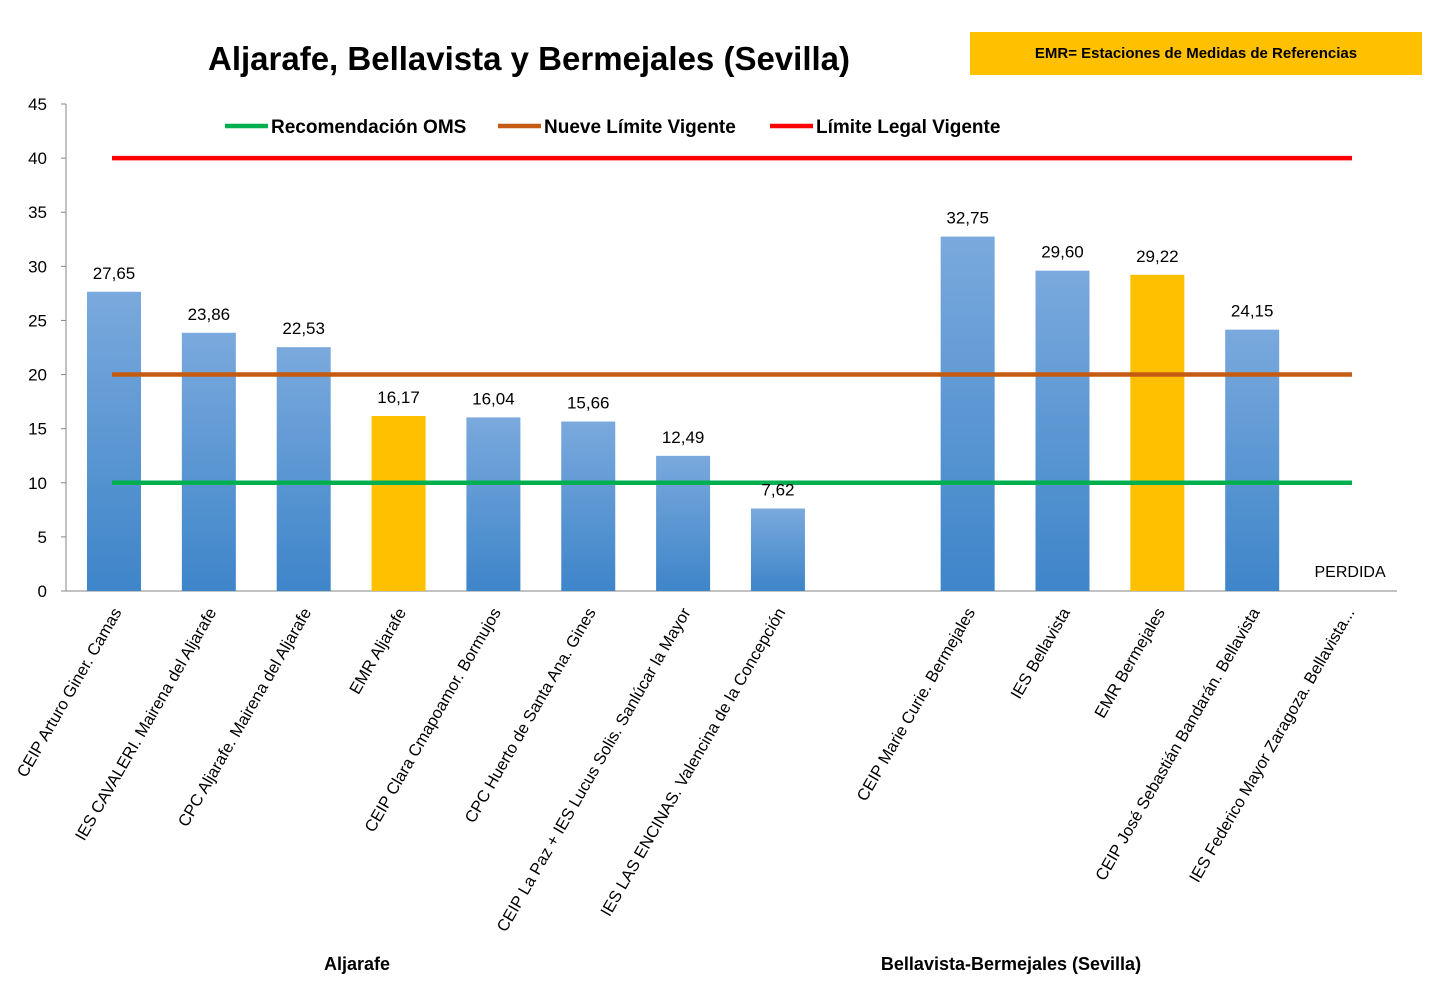 The image size is (1435, 996). What do you see at coordinates (493, 398) in the screenshot?
I see `bar-value-label: 16,04` at bounding box center [493, 398].